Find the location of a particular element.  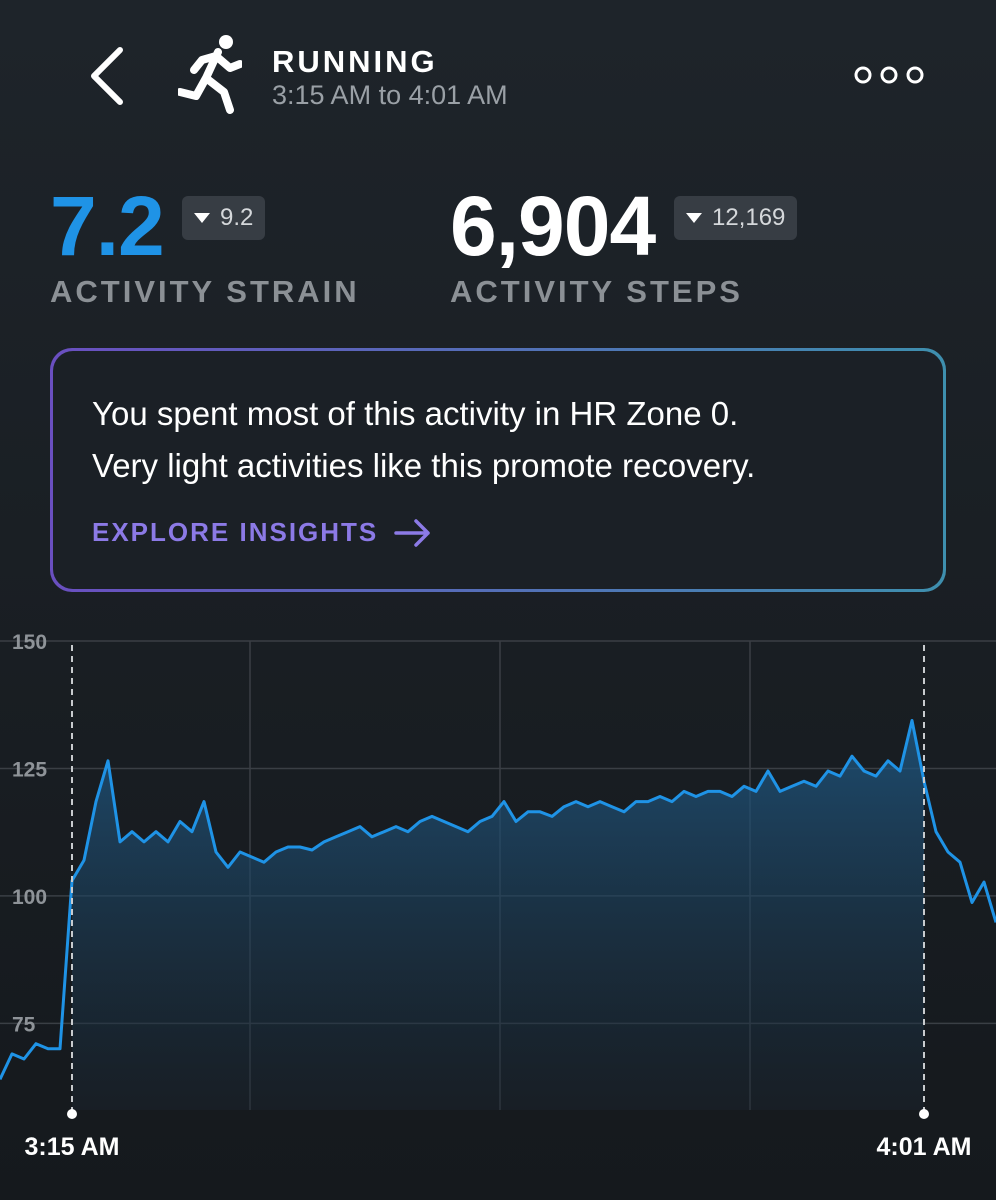

y-tick-label: 150 is located at coordinates (29, 642).